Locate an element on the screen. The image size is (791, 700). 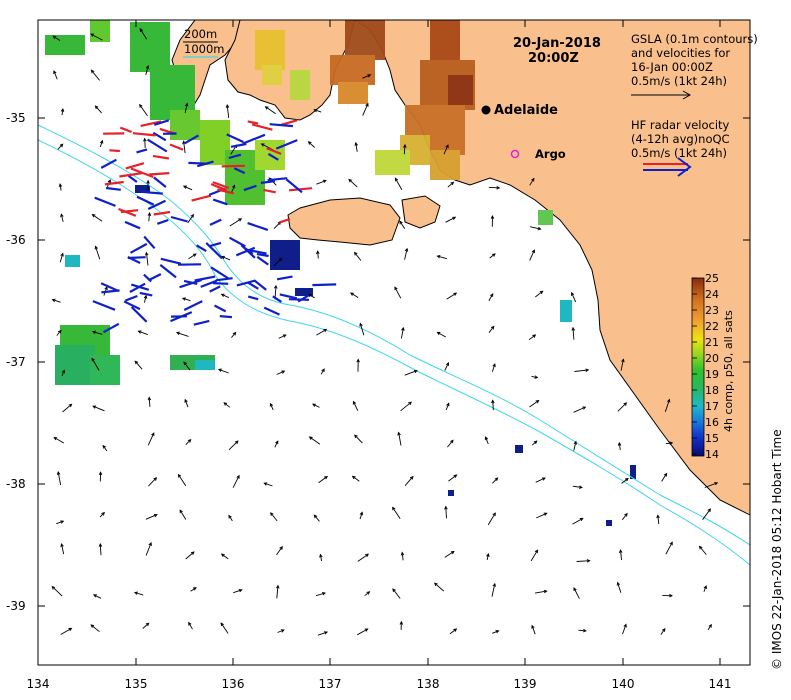
gsla-legend-scale: 0.5m/s (1kt 24h) is located at coordinates (679, 81).